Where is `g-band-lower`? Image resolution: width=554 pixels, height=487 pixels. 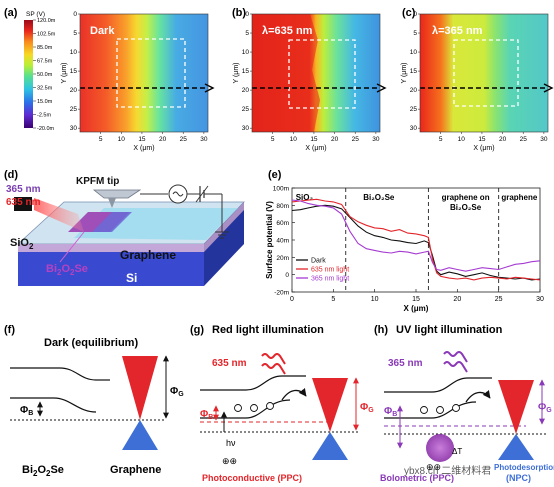 g-band-lower is located at coordinates (245, 409).